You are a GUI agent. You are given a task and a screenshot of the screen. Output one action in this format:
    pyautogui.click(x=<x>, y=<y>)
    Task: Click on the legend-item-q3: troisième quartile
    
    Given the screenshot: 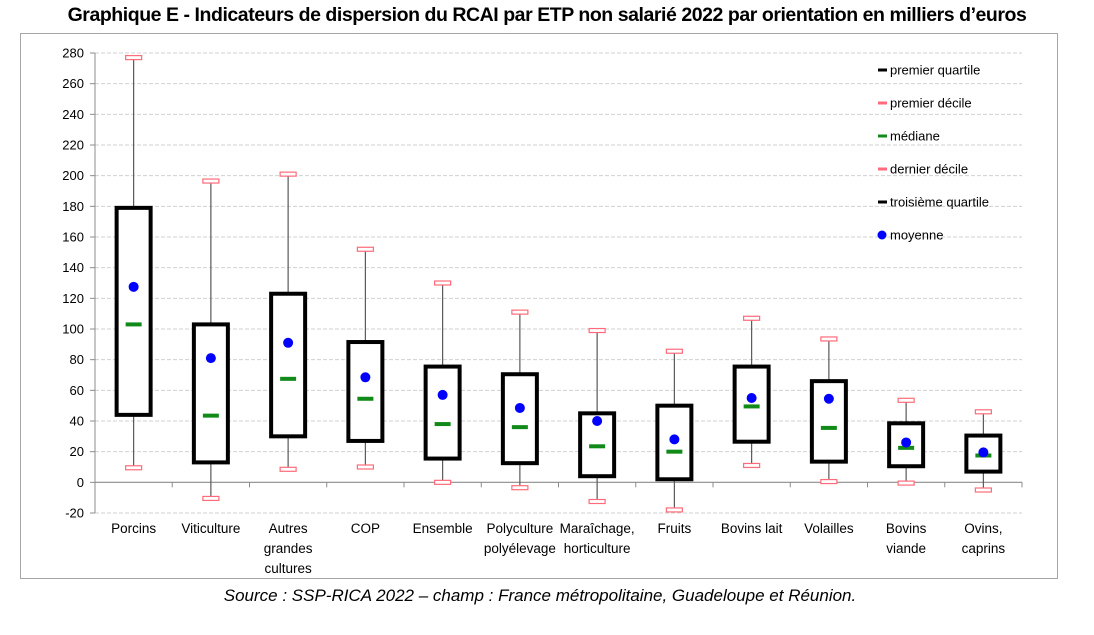 What is the action you would take?
    pyautogui.click(x=933, y=202)
    